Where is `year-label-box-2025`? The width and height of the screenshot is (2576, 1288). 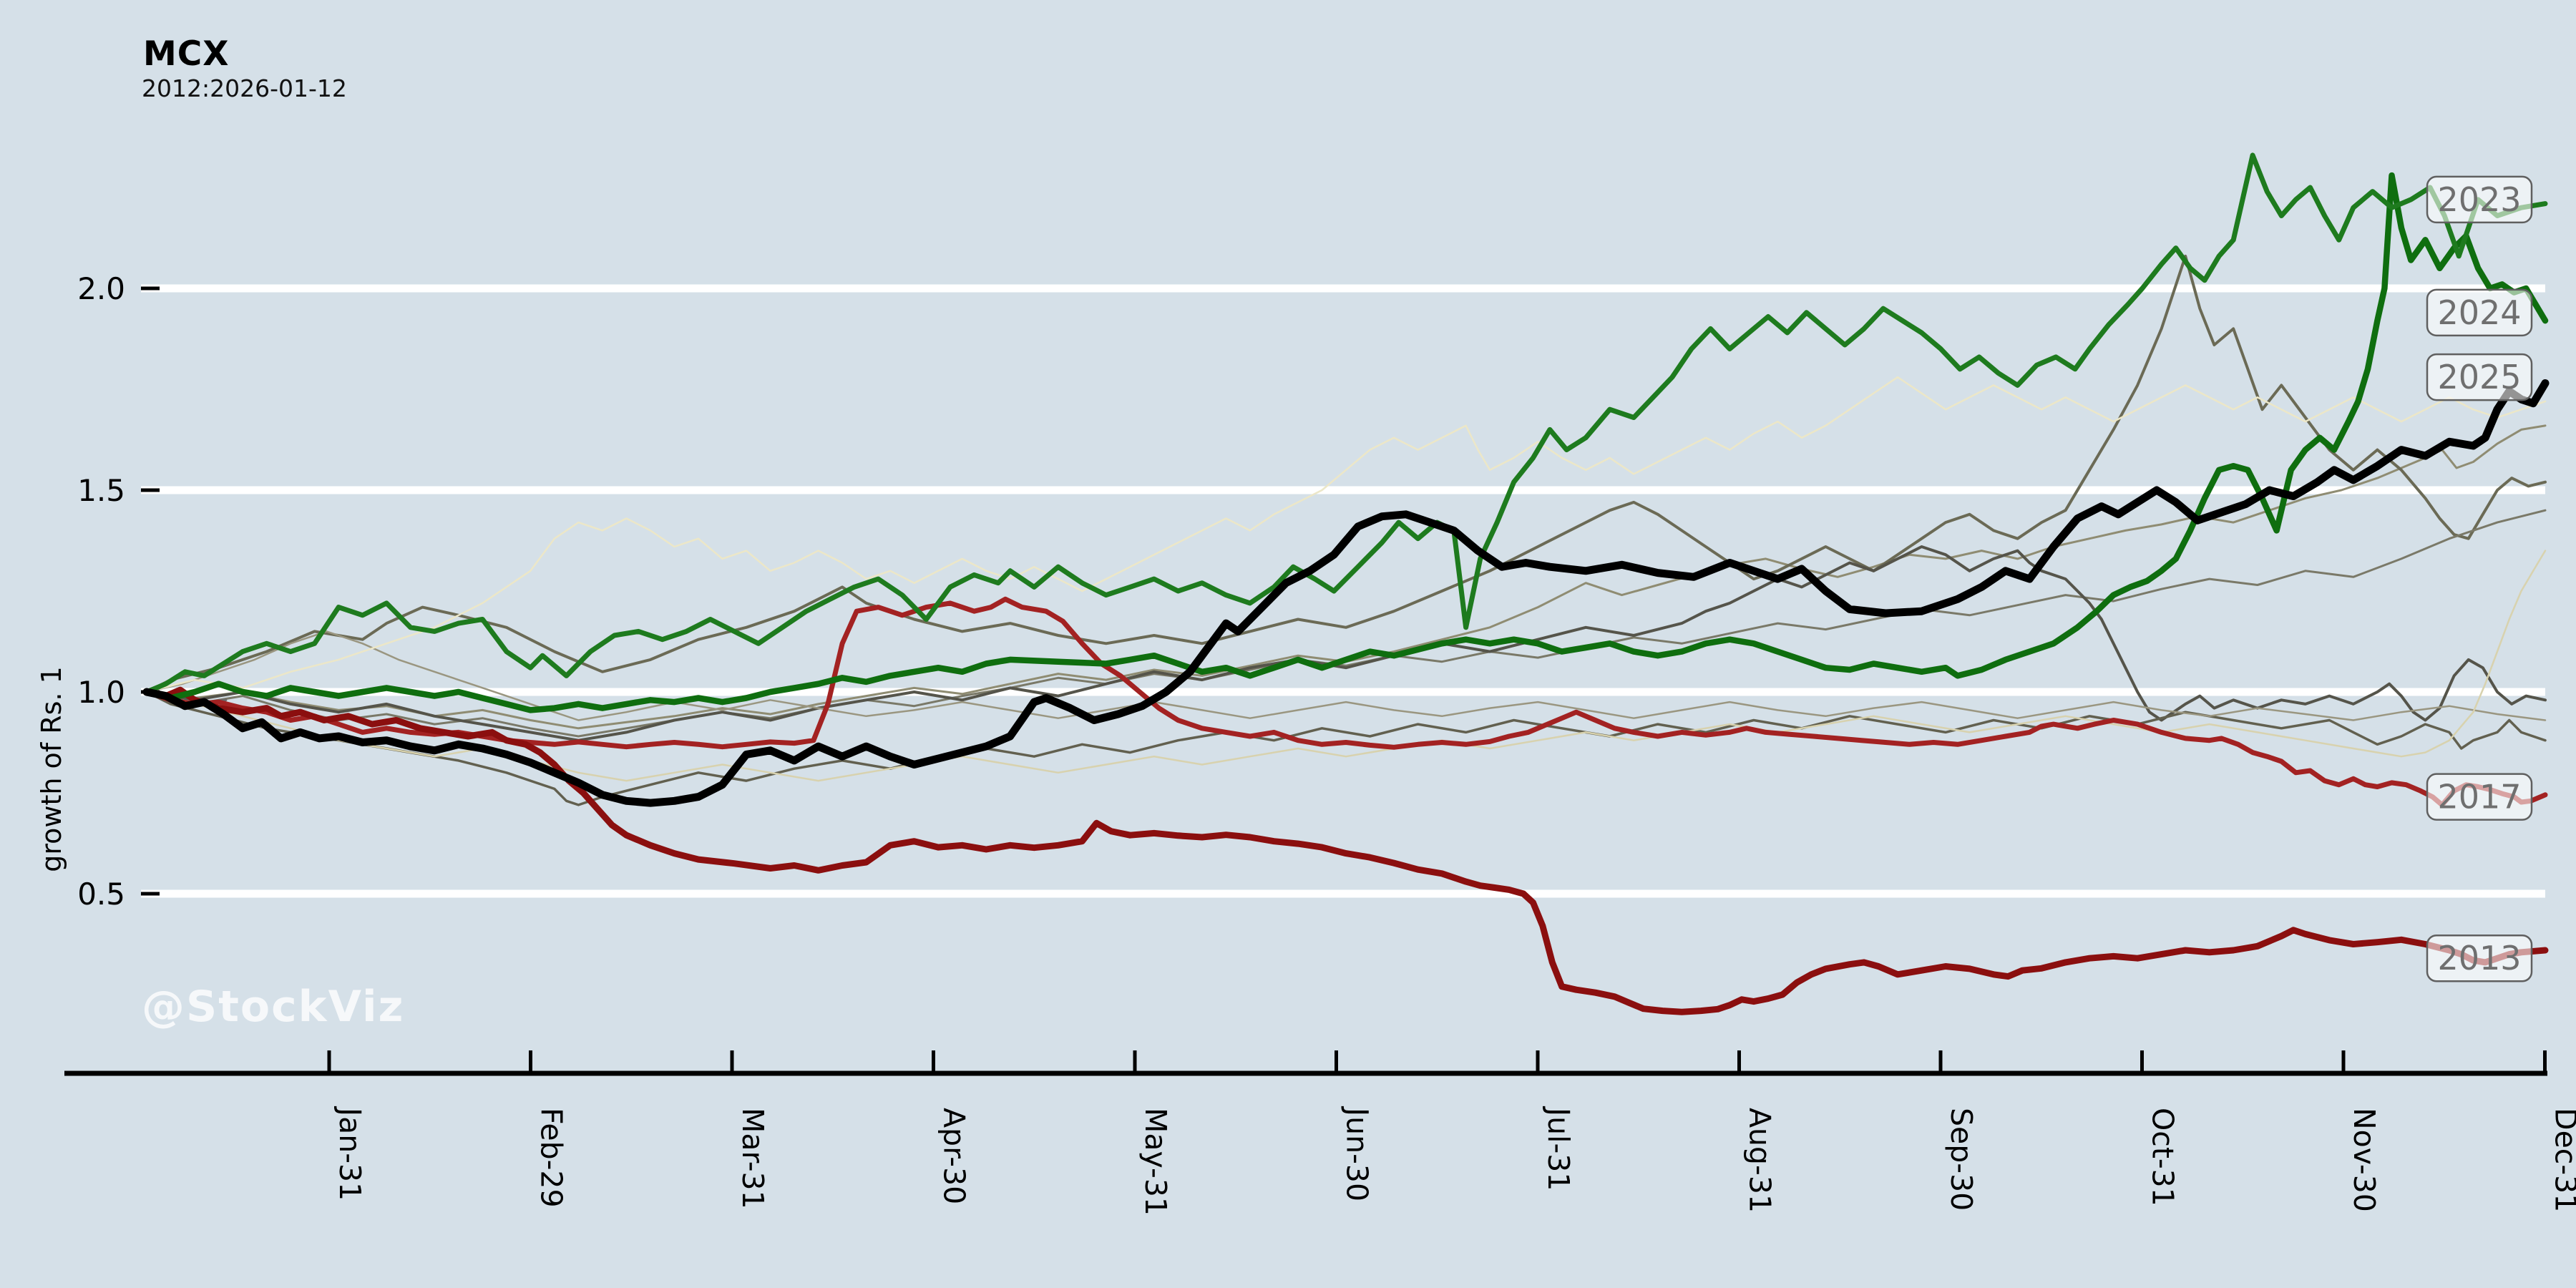 year-label-box-2025 is located at coordinates (2479, 377).